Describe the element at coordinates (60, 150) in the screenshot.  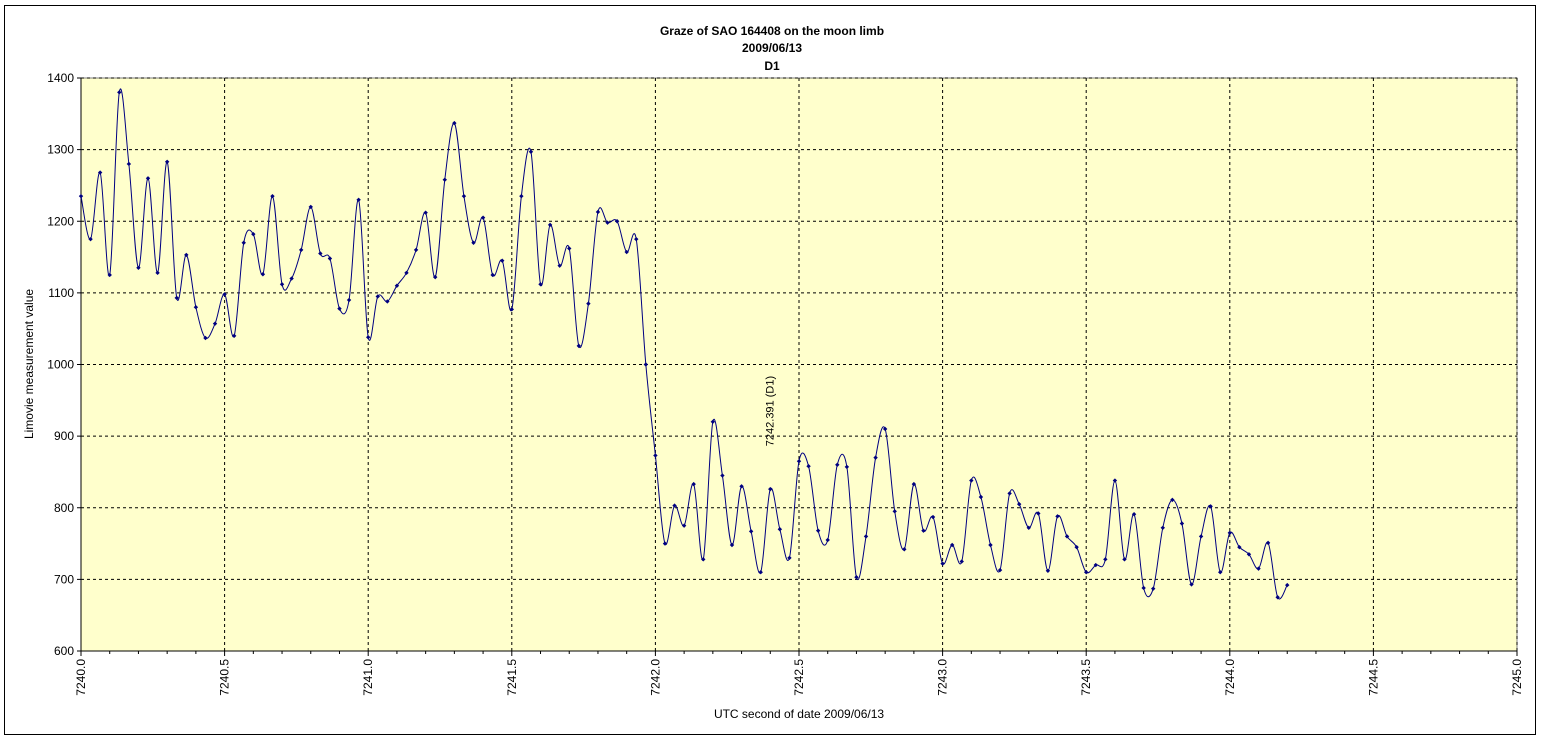
I see `y-tick-label: 1300` at that location.